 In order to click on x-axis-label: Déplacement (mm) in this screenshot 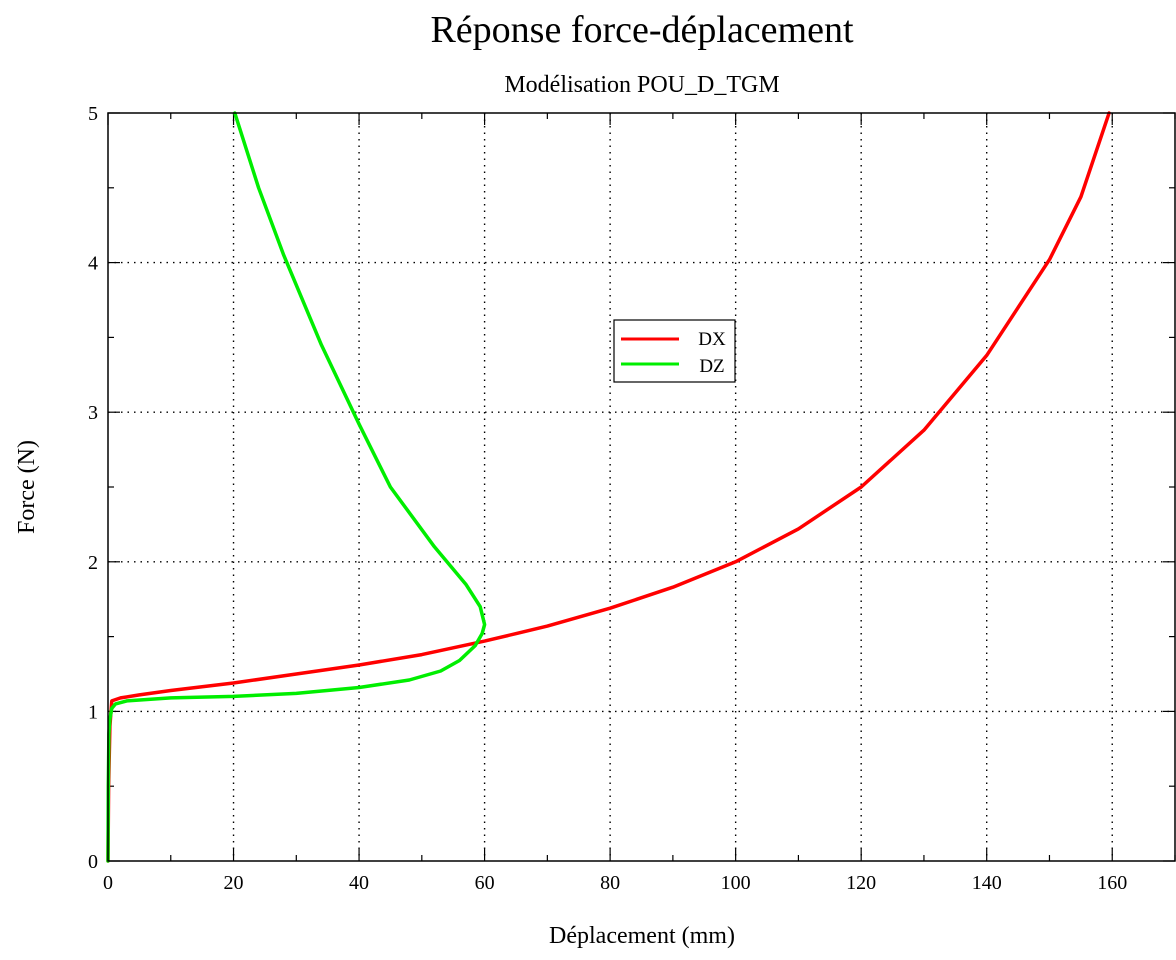, I will do `click(642, 936)`.